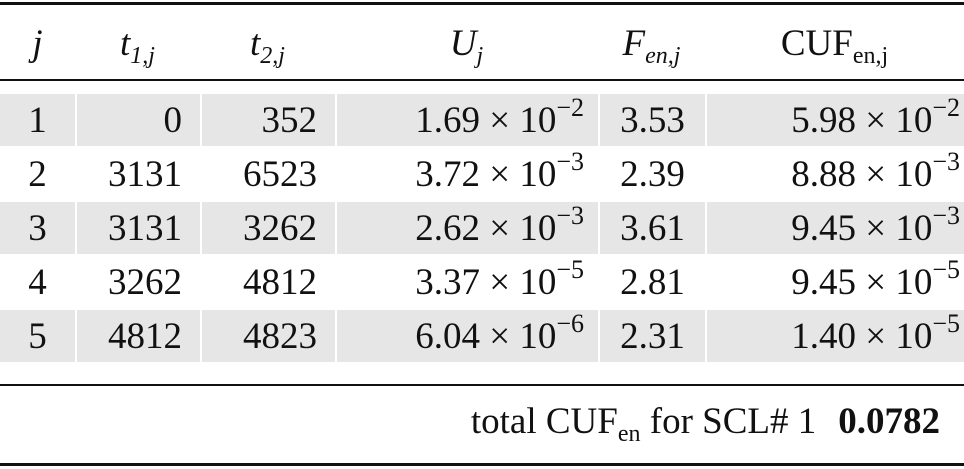  Describe the element at coordinates (37, 229) in the screenshot. I see `cell-j: 3` at that location.